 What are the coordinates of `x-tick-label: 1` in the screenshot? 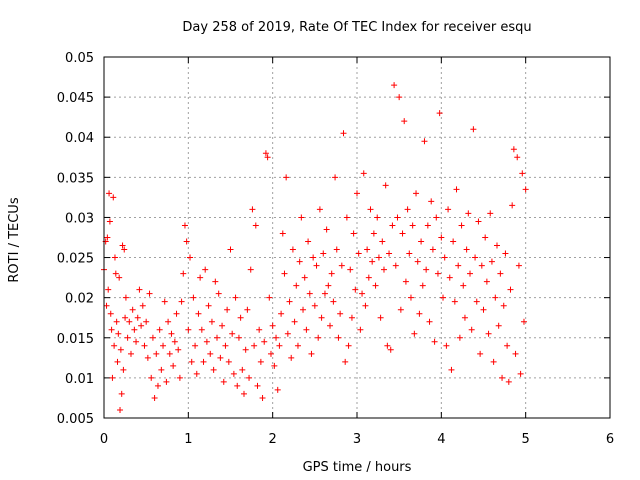 It's located at (188, 439).